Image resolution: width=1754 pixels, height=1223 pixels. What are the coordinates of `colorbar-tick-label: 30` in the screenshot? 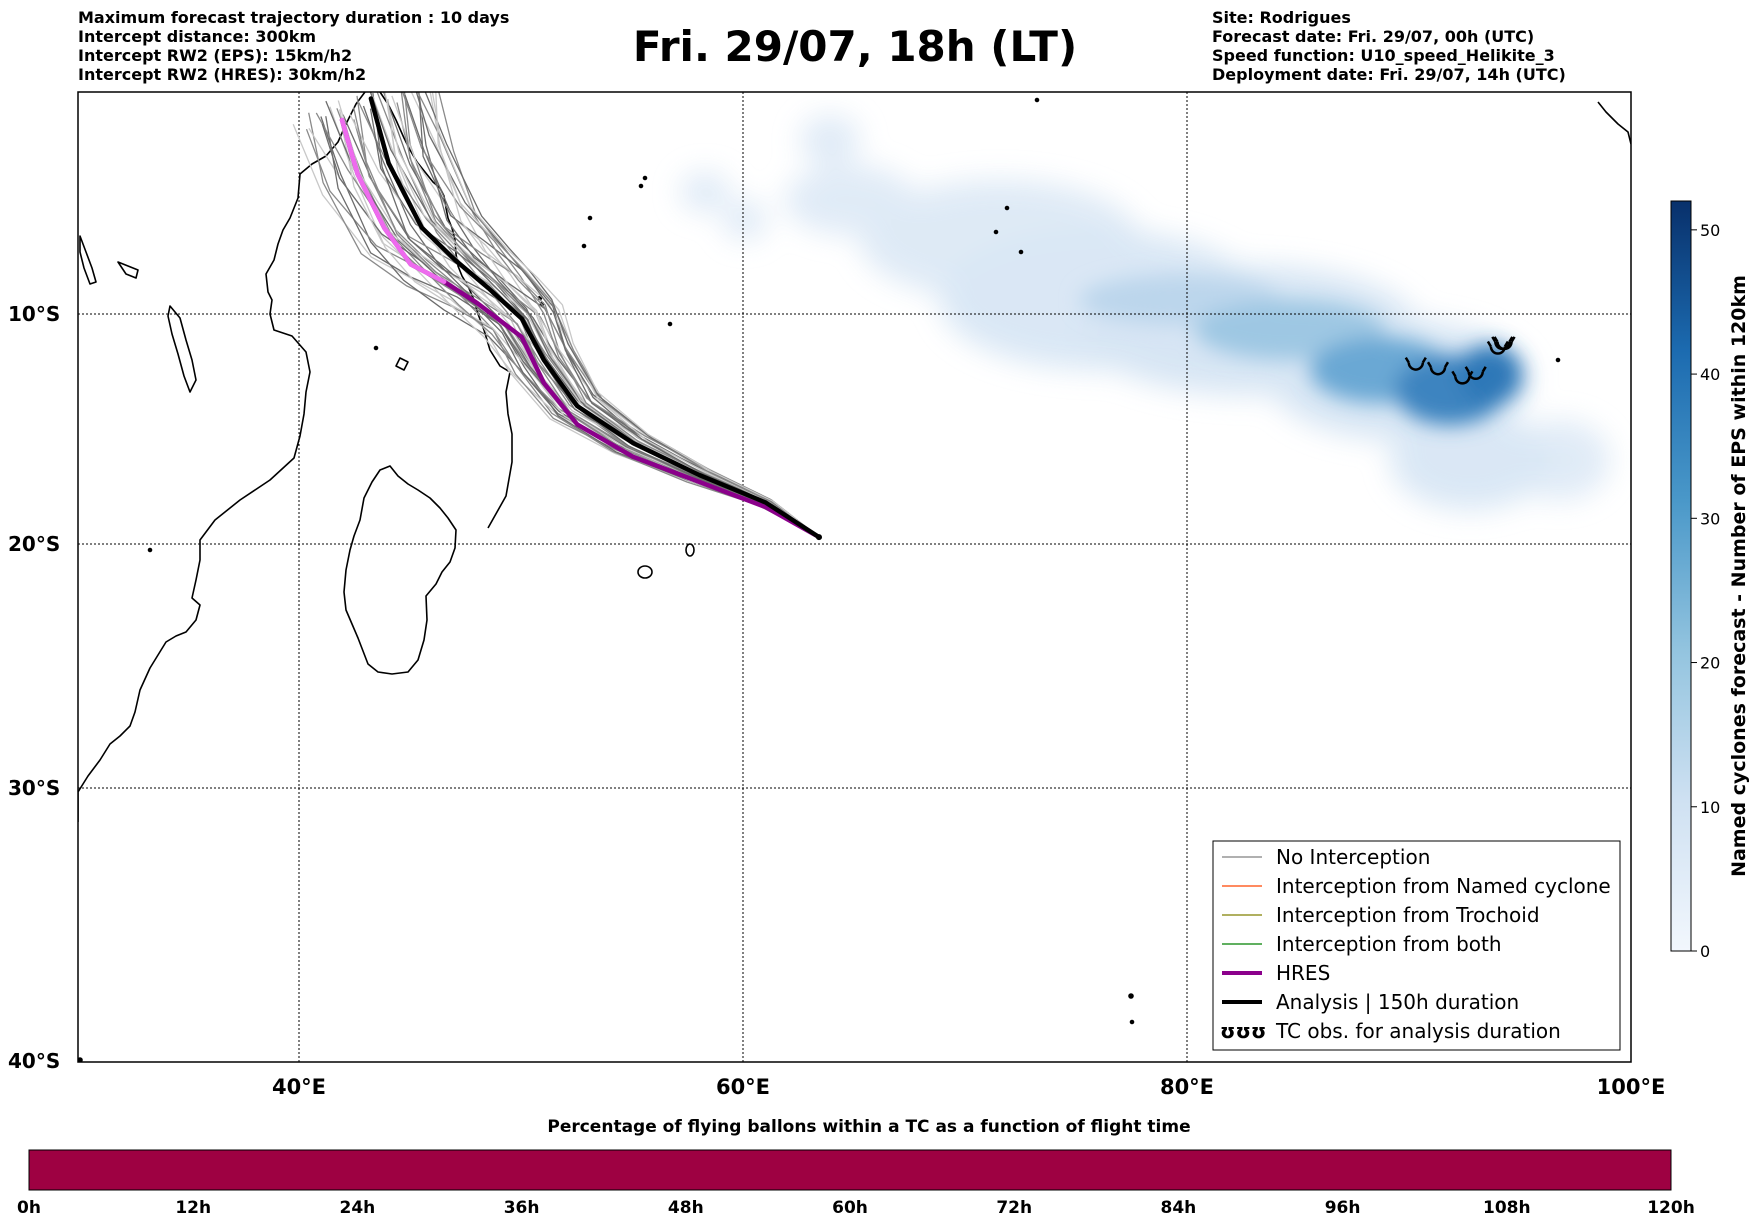 It's located at (1710, 518).